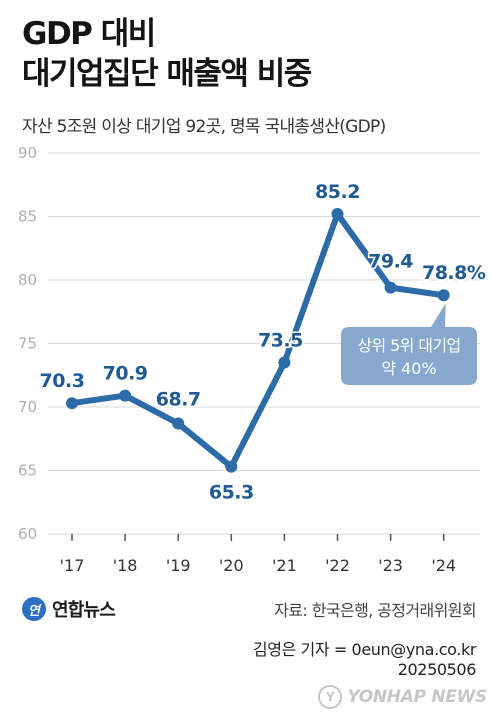  I want to click on y-tick-label: 65, so click(27, 471).